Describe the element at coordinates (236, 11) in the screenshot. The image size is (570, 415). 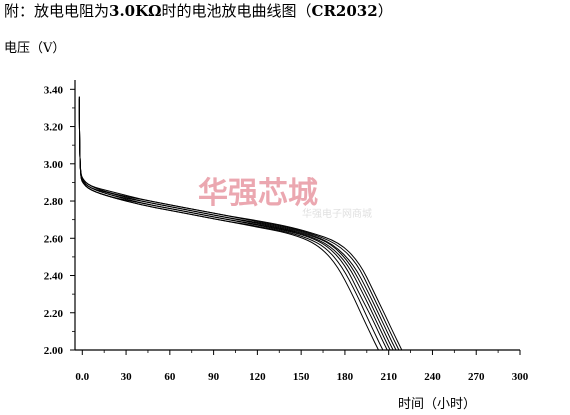
I see `title-suffix: 时的电池放电曲线图（` at that location.